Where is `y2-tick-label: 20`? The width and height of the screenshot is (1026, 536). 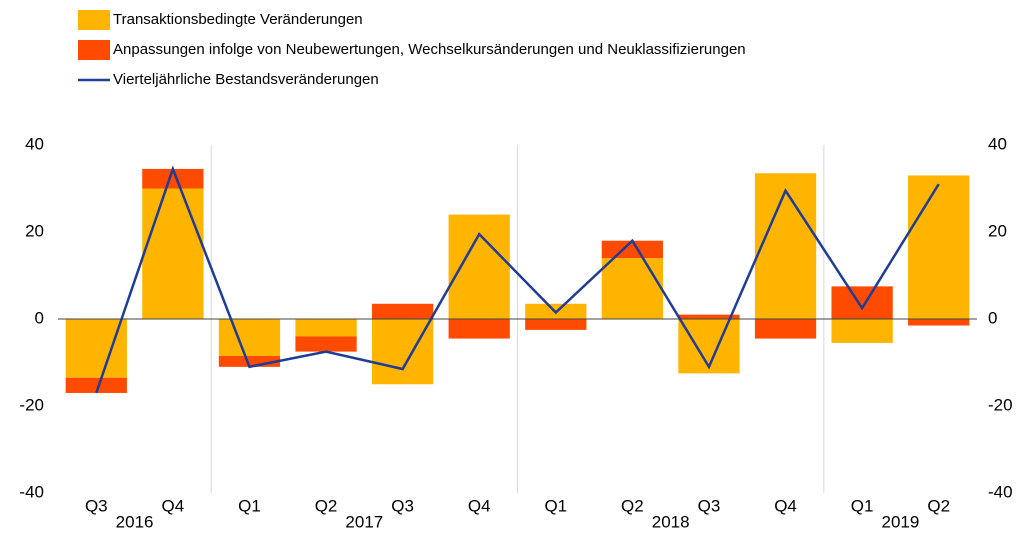 y2-tick-label: 20 is located at coordinates (997, 230).